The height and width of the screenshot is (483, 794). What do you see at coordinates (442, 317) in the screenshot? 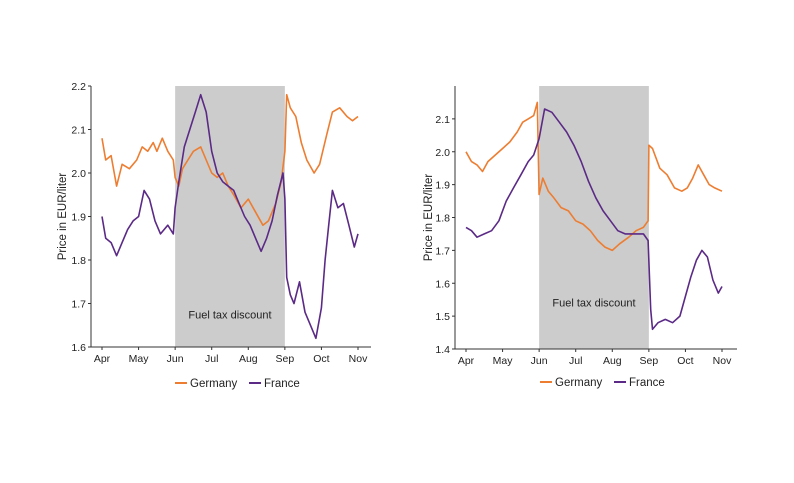
I see `y-tick-label: 1.5` at bounding box center [442, 317].